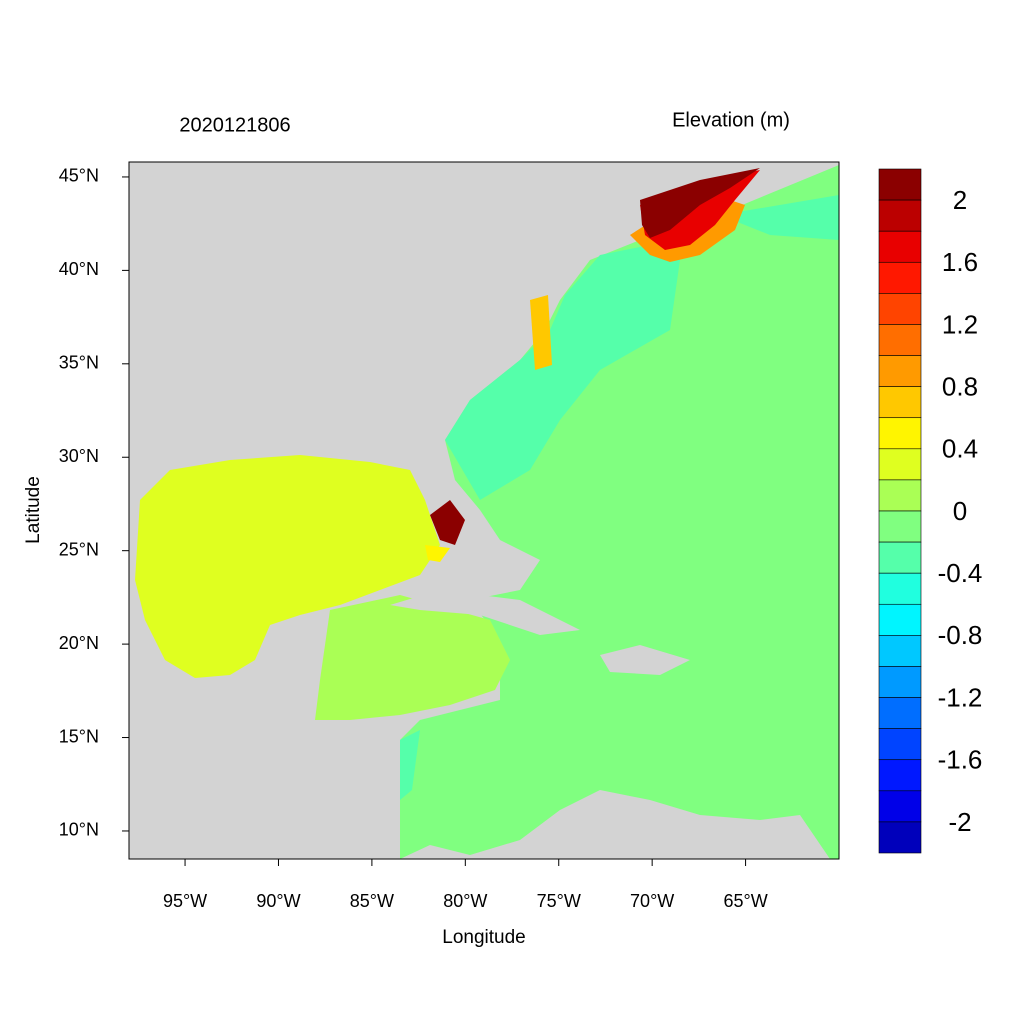  What do you see at coordinates (79, 363) in the screenshot?
I see `y-tick-label: 35°N` at bounding box center [79, 363].